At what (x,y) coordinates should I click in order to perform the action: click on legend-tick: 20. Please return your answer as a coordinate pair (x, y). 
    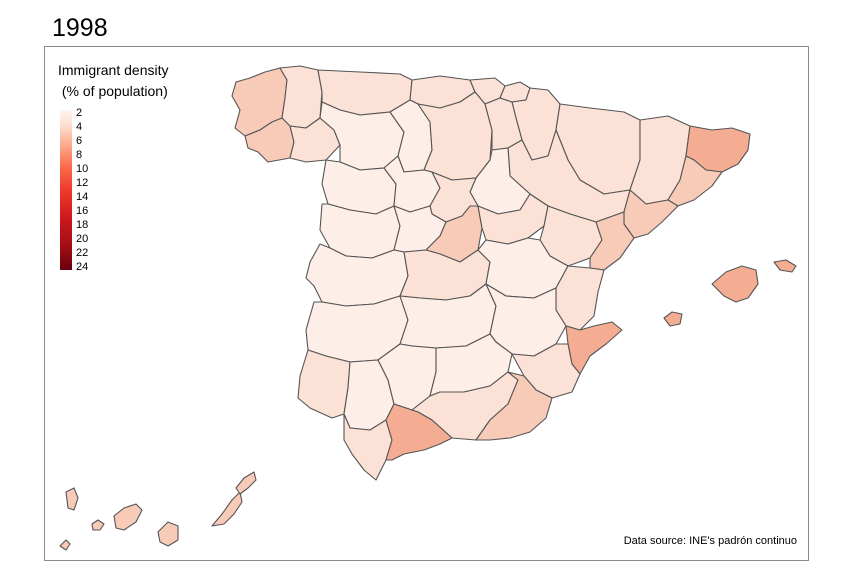
    Looking at the image, I should click on (82, 239).